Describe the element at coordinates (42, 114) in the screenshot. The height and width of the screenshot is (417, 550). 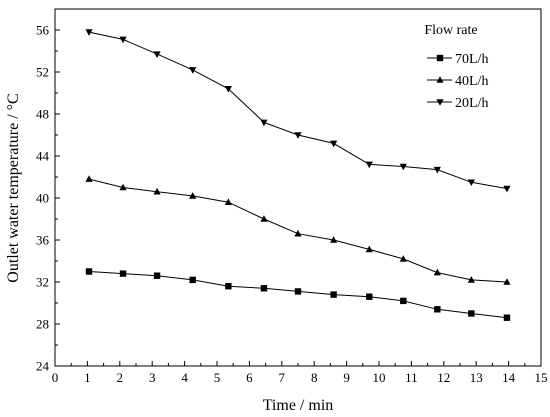
I see `y-tick-label: 48` at that location.